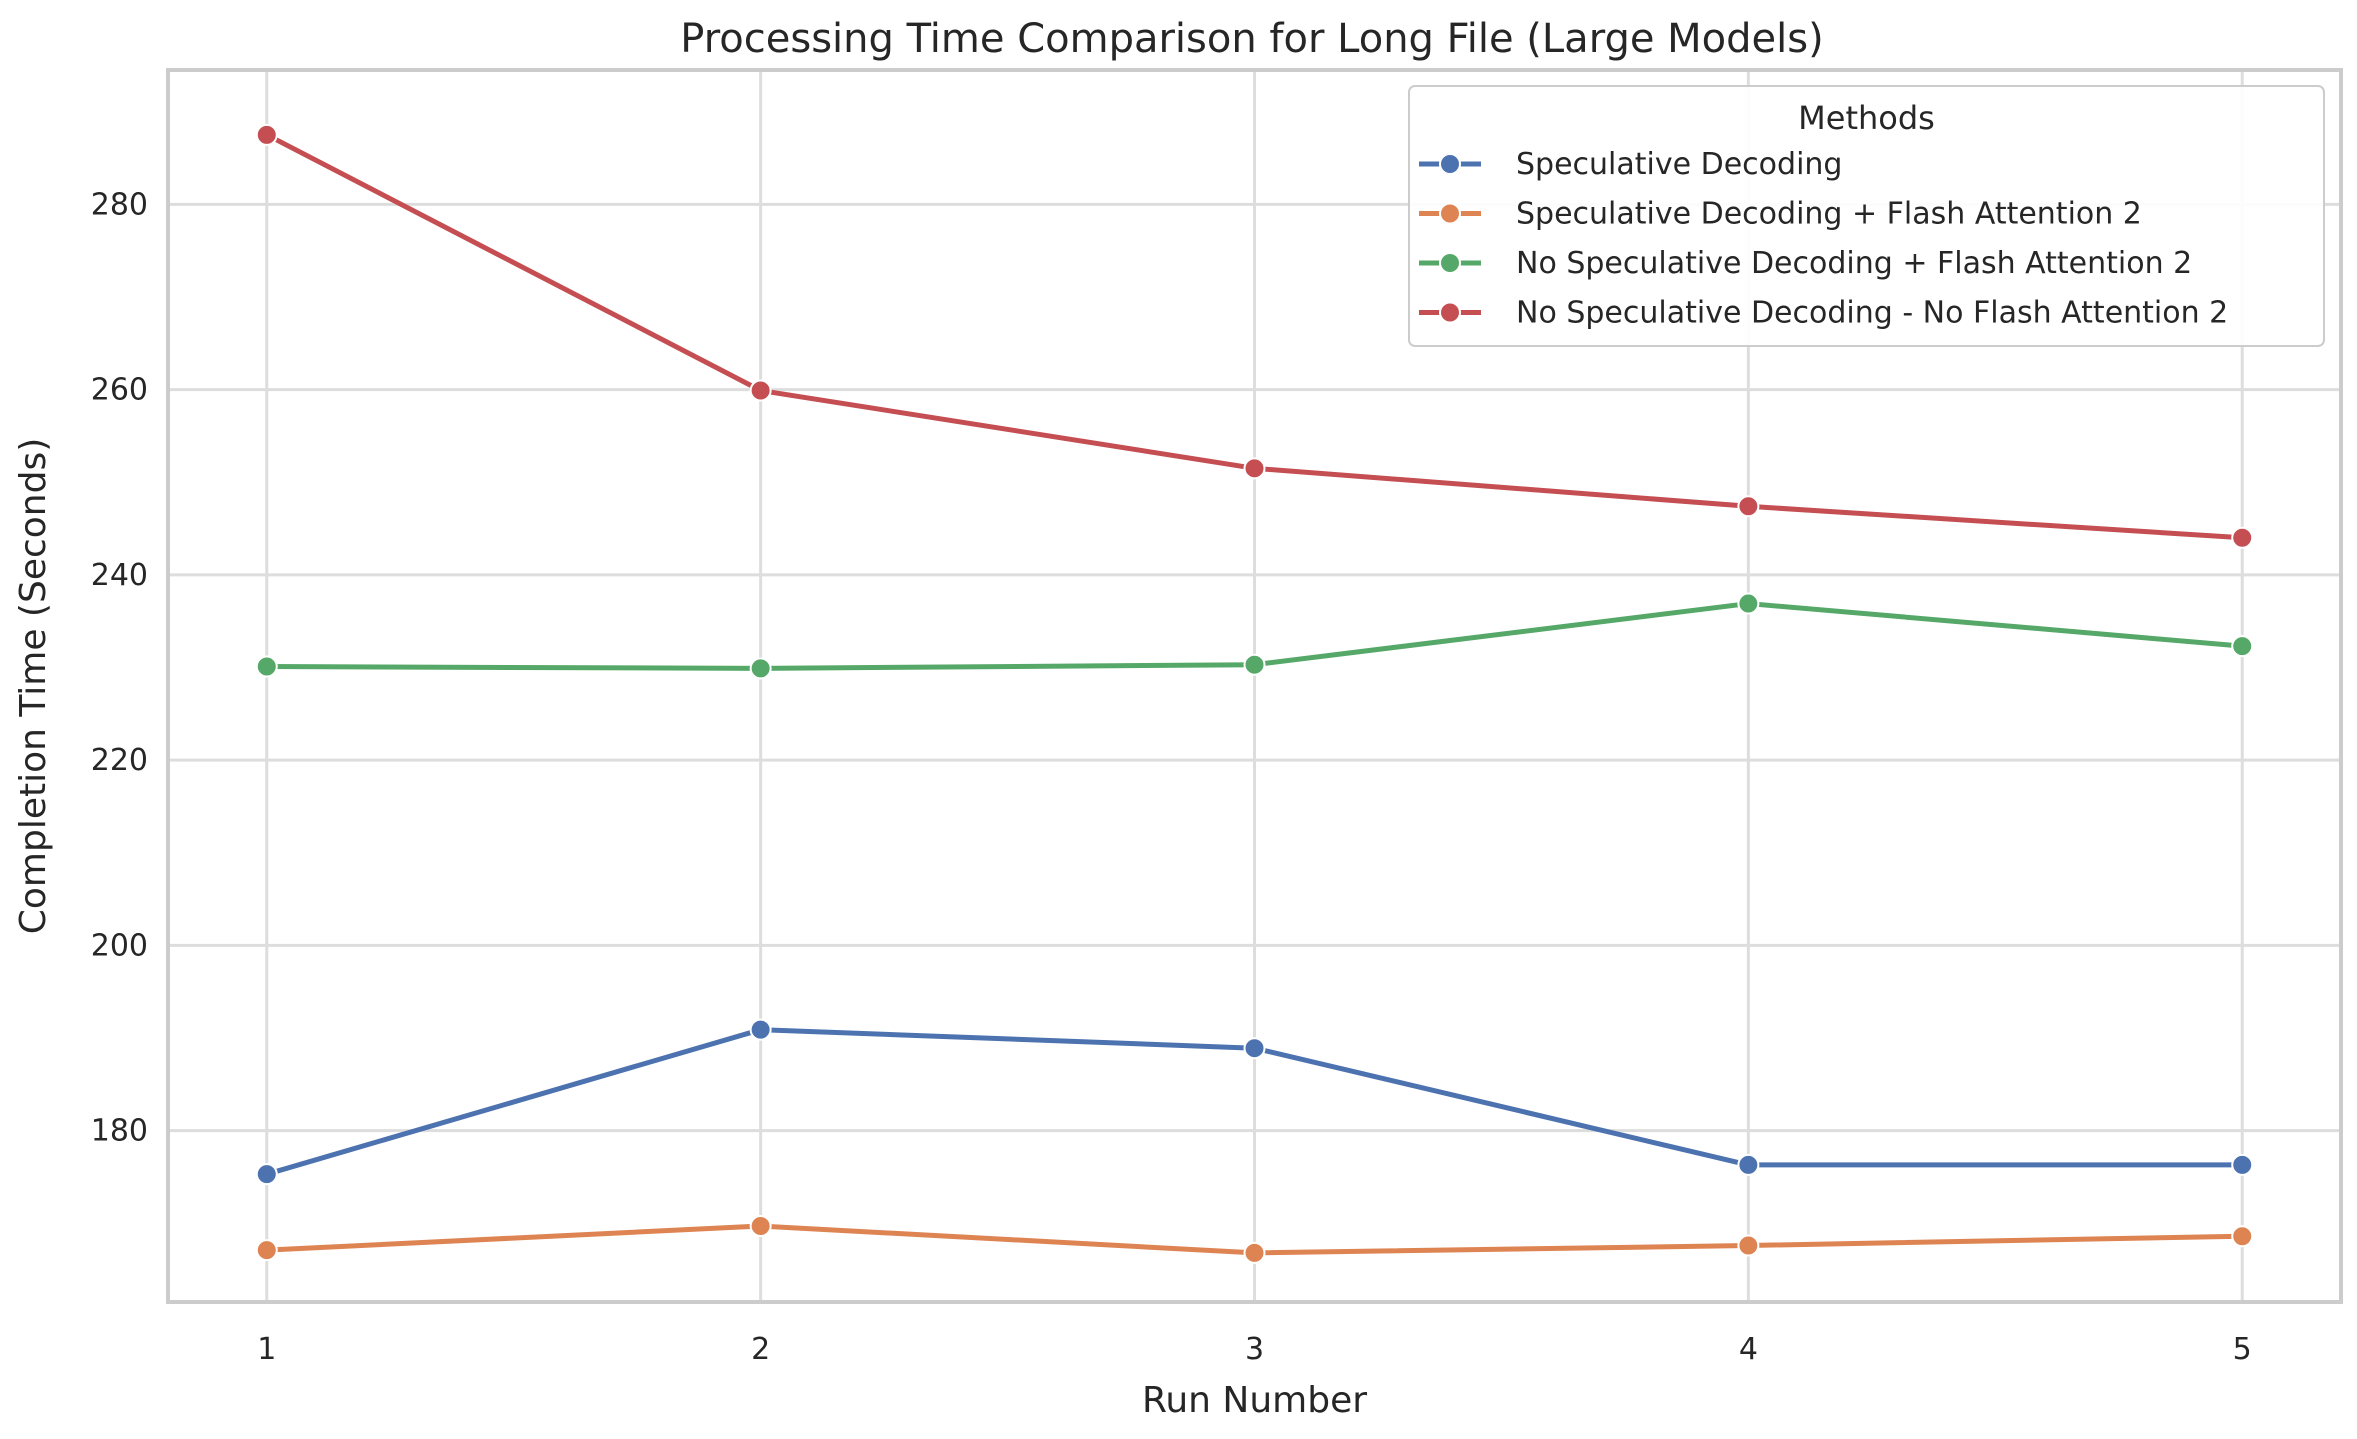 The height and width of the screenshot is (1439, 2357). I want to click on y-tick-label: 180, so click(119, 1131).